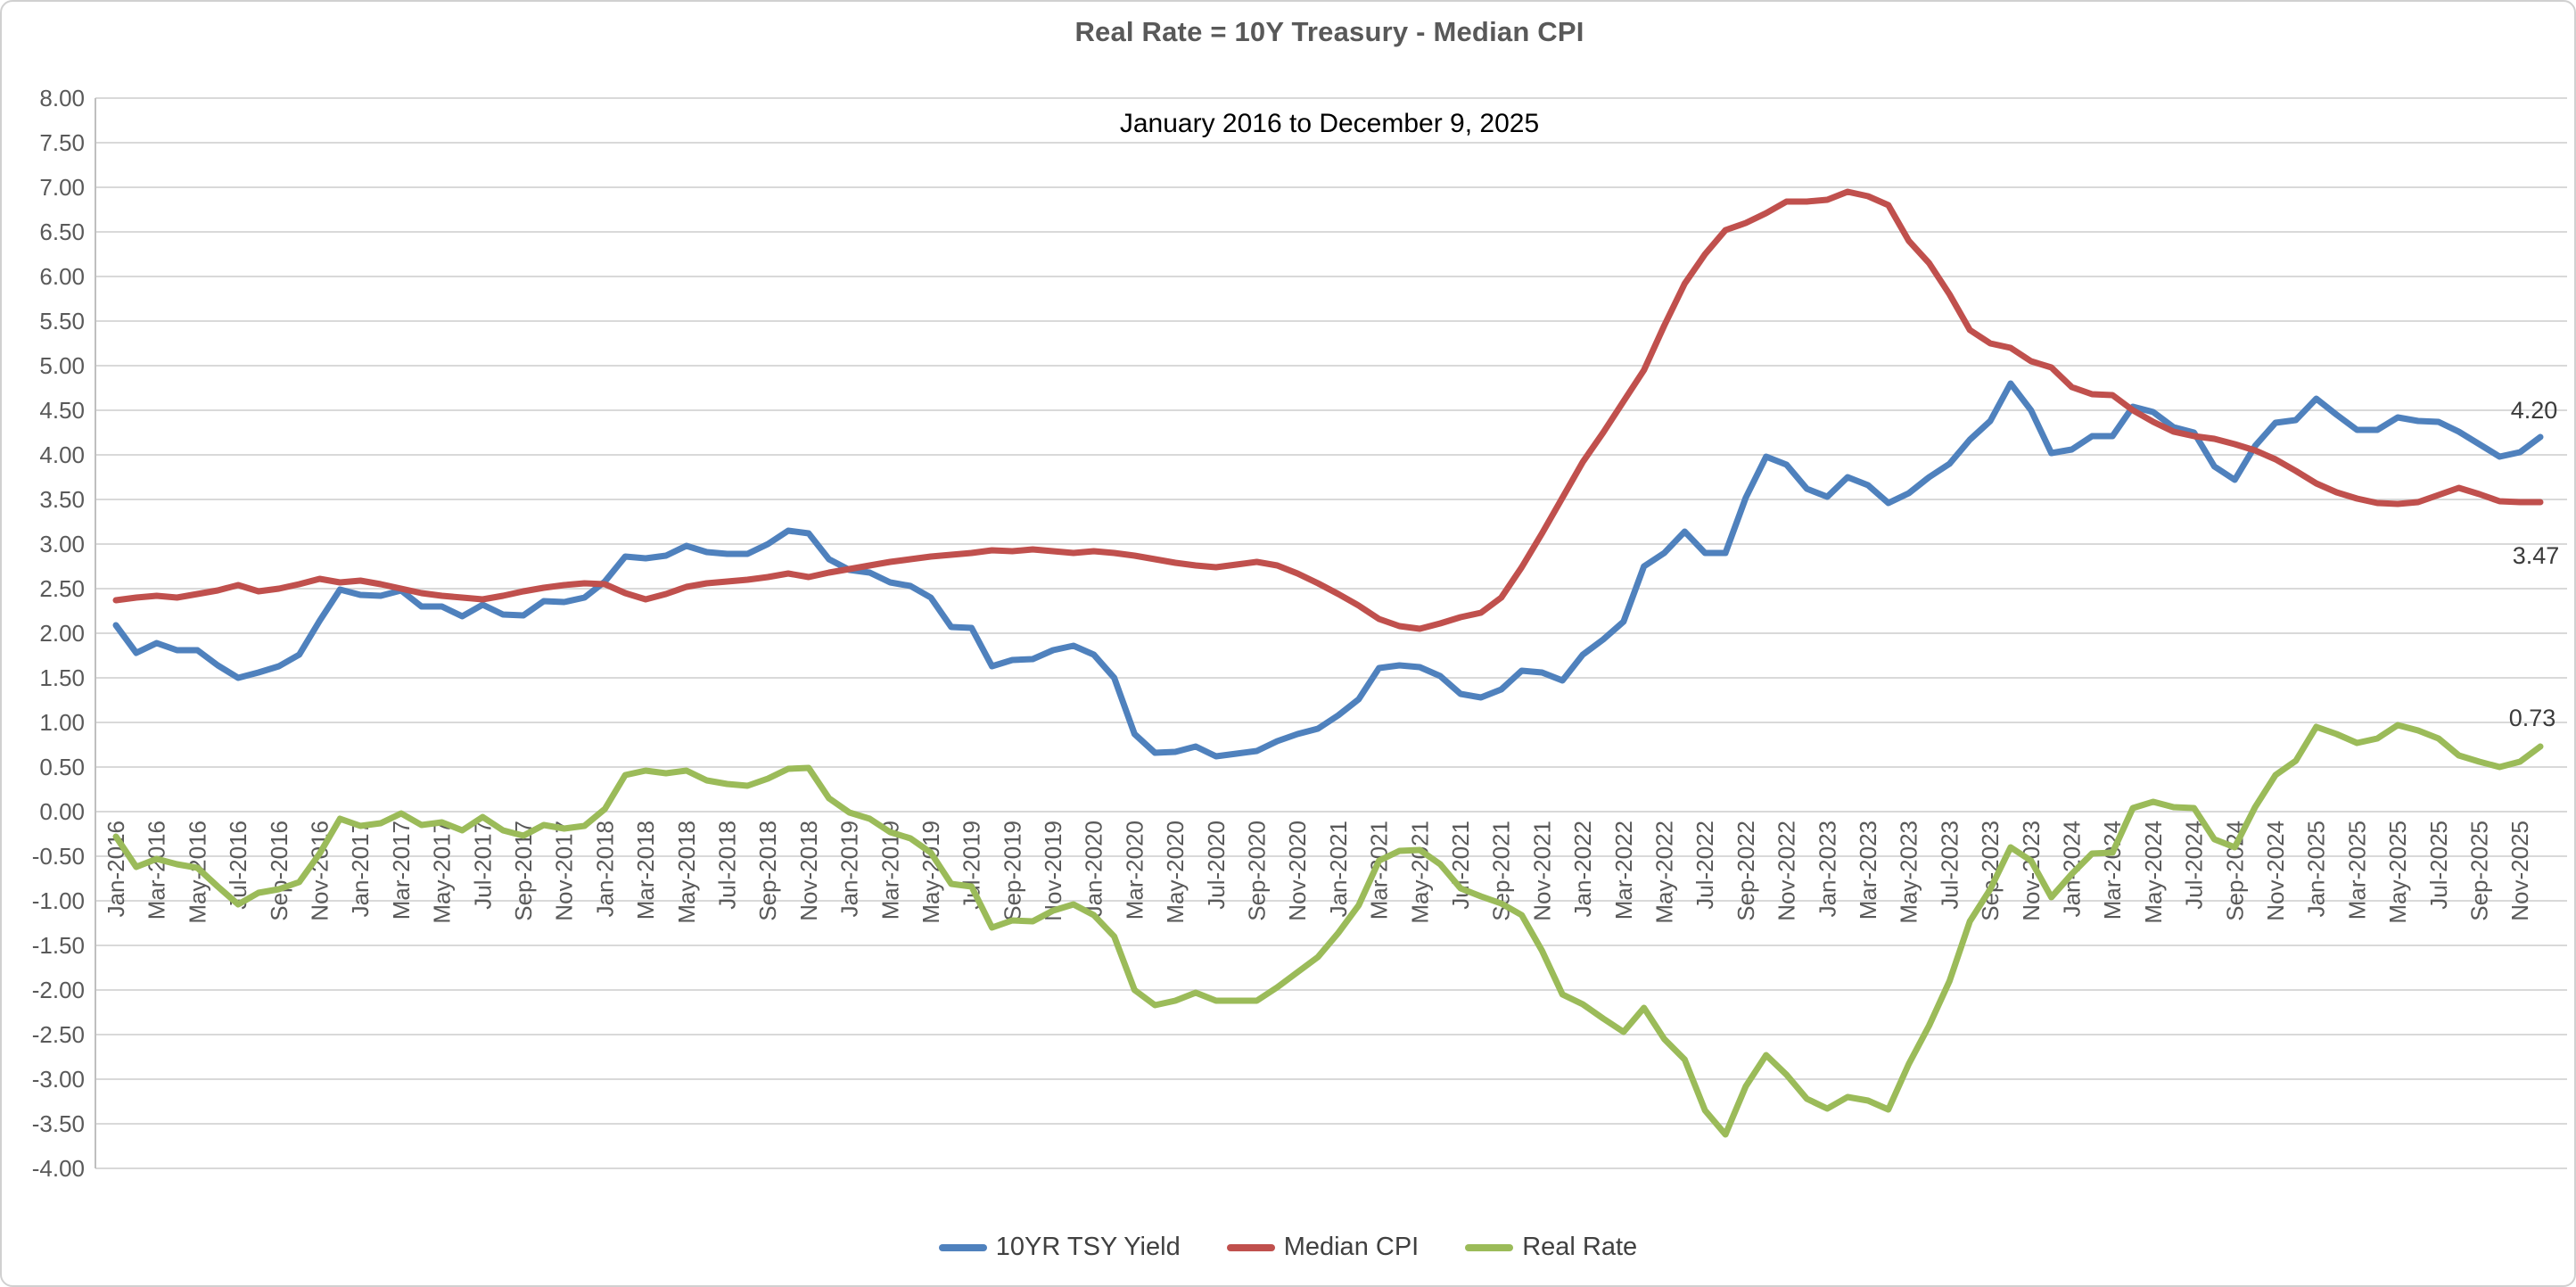  Describe the element at coordinates (58, 1079) in the screenshot. I see `y-axis-tick-label: -3.00` at that location.